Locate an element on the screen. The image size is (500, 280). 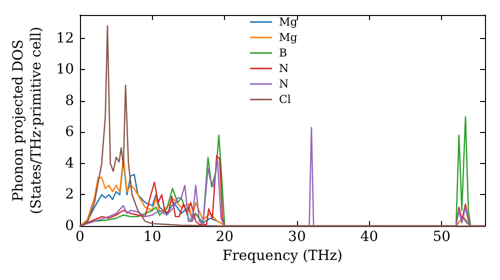
x-tick-label: 0 is located at coordinates (80, 237).